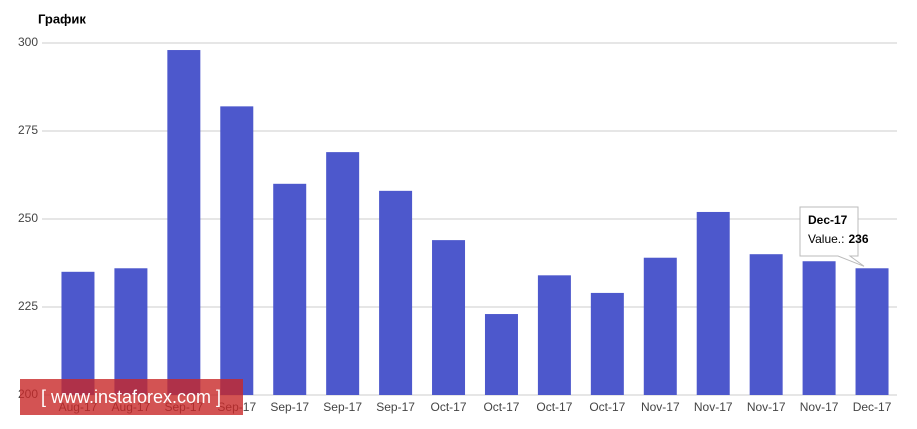  Describe the element at coordinates (28, 306) in the screenshot. I see `y-tick-label: 225` at that location.